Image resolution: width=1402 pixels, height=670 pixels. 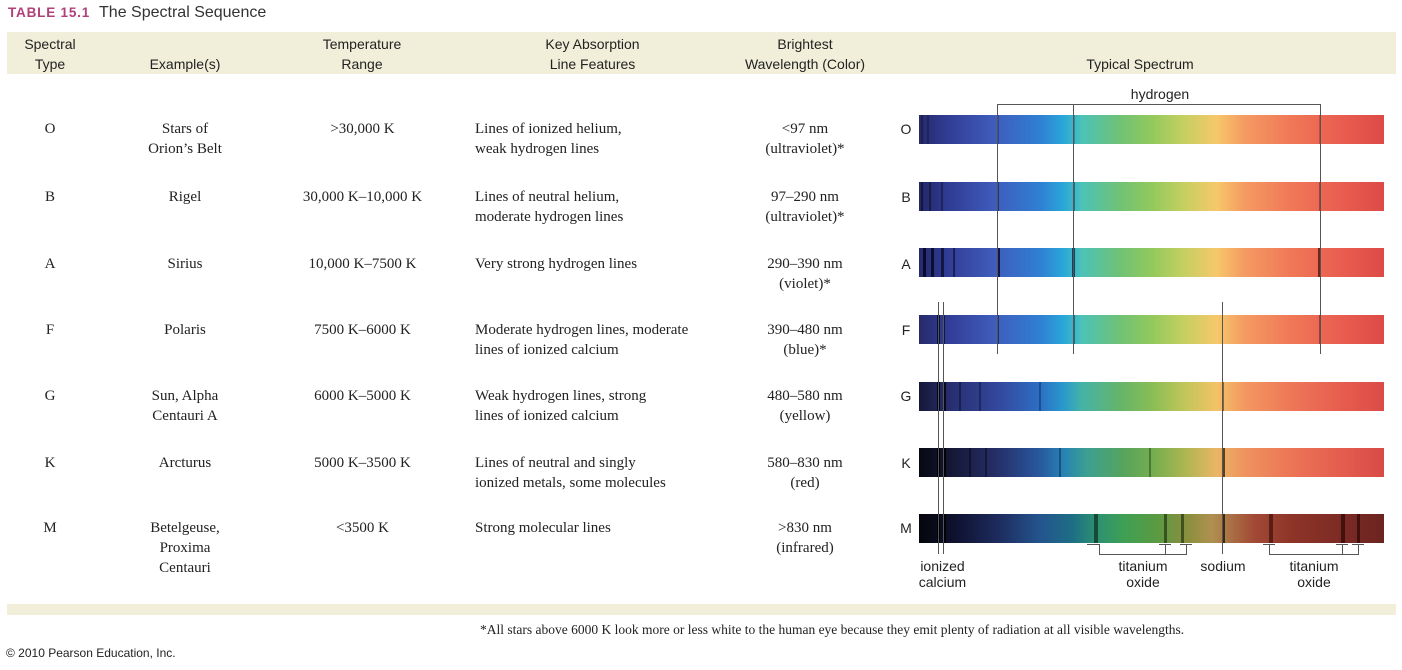 What do you see at coordinates (50, 528) in the screenshot?
I see `cell-type: M` at bounding box center [50, 528].